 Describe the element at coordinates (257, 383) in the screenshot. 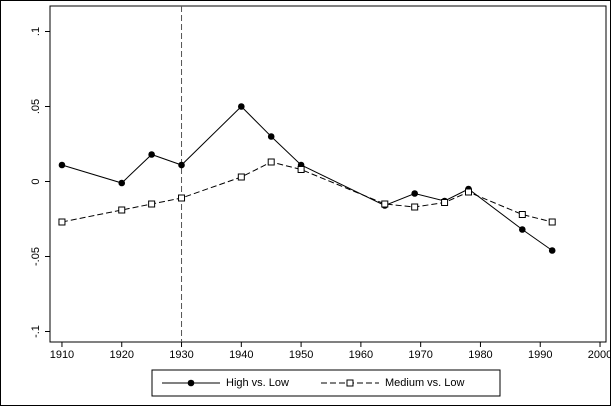

I see `legend-label: High vs. Low` at that location.